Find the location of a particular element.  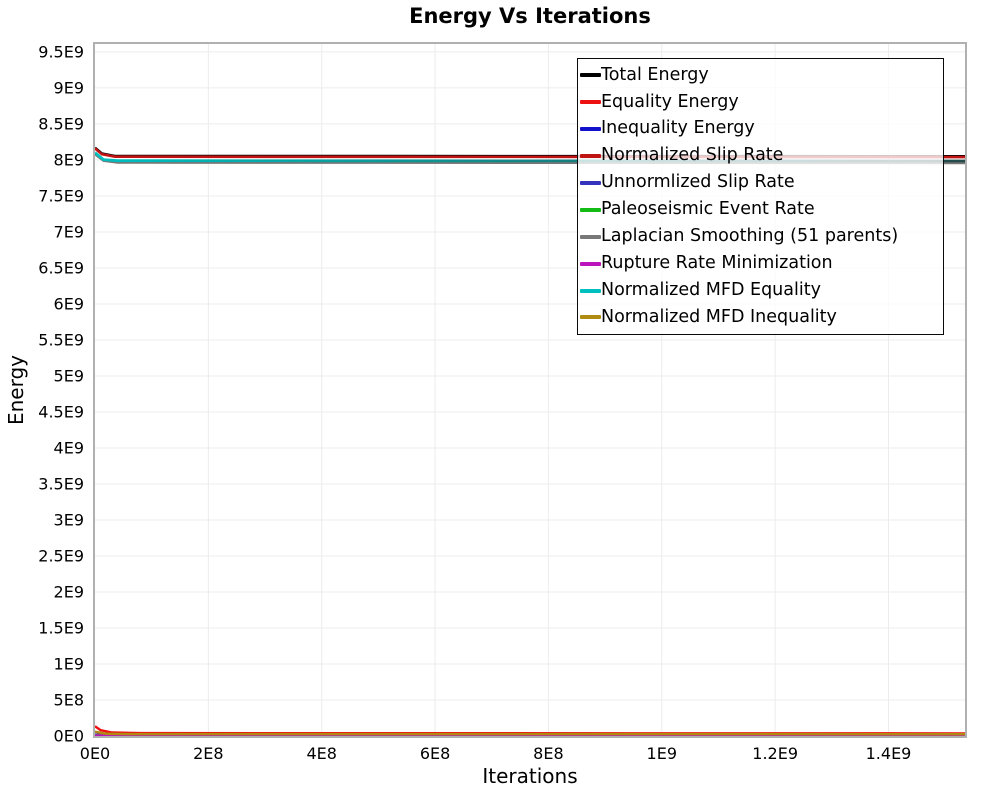

y-tick-label: 9E9 is located at coordinates (68, 88).